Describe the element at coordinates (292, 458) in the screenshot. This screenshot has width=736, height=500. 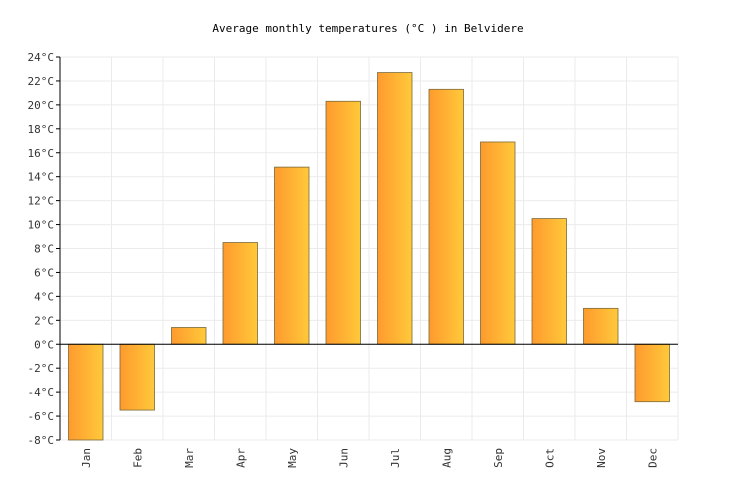
I see `x-tick-label: May` at that location.